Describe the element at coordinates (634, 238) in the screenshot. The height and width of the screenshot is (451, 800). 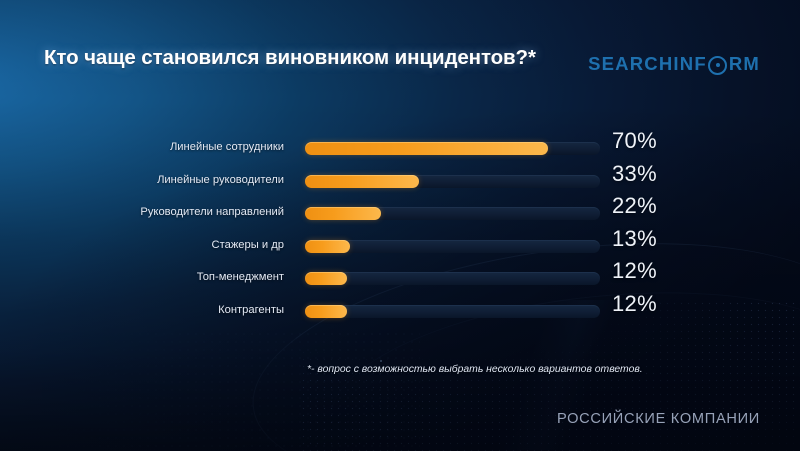
I see `bar-value-label: 13%` at that location.